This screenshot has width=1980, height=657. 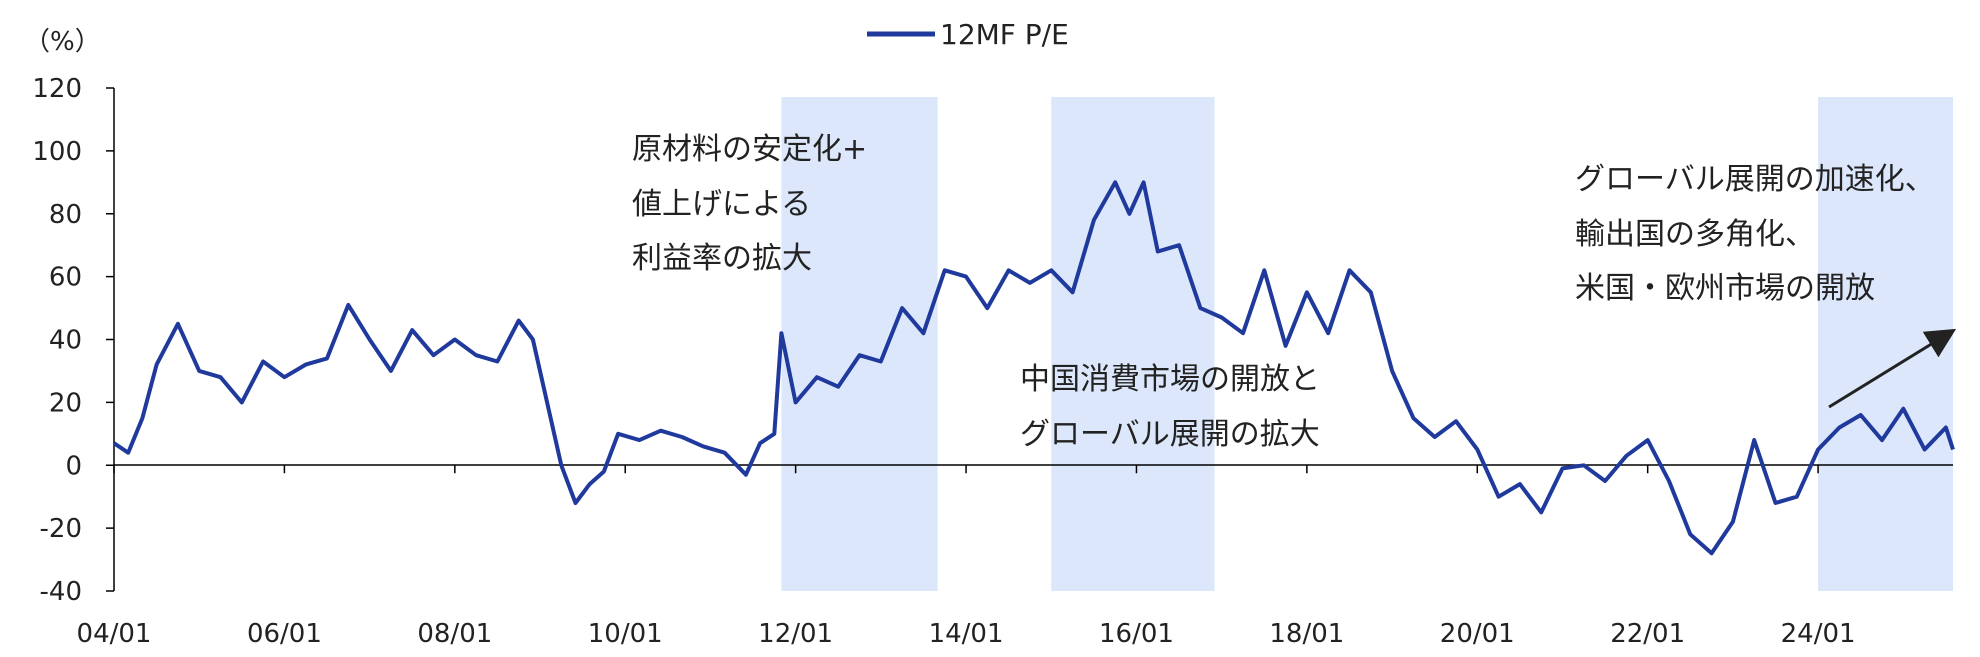 I want to click on annotation-1-line-3: 利益率の拡大, so click(x=722, y=258).